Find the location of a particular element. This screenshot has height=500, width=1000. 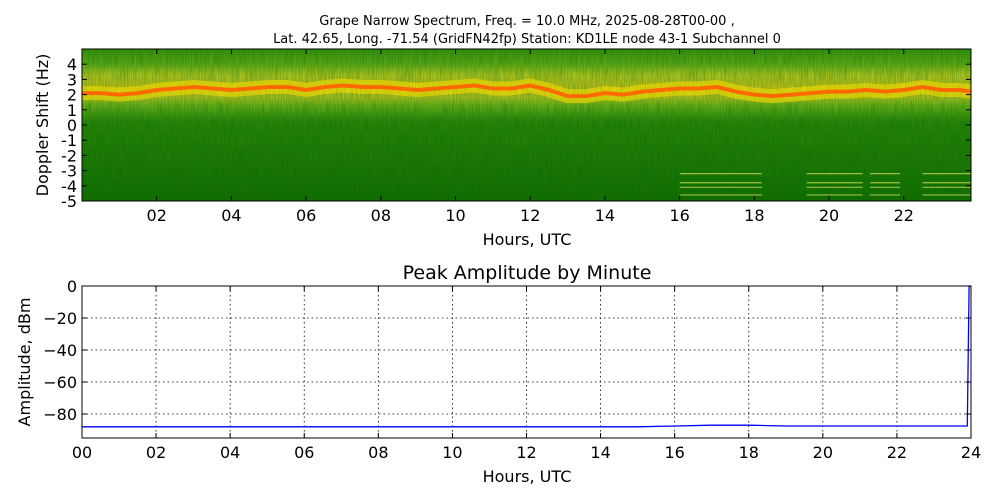

y-tick-label: 2 is located at coordinates (72, 95).